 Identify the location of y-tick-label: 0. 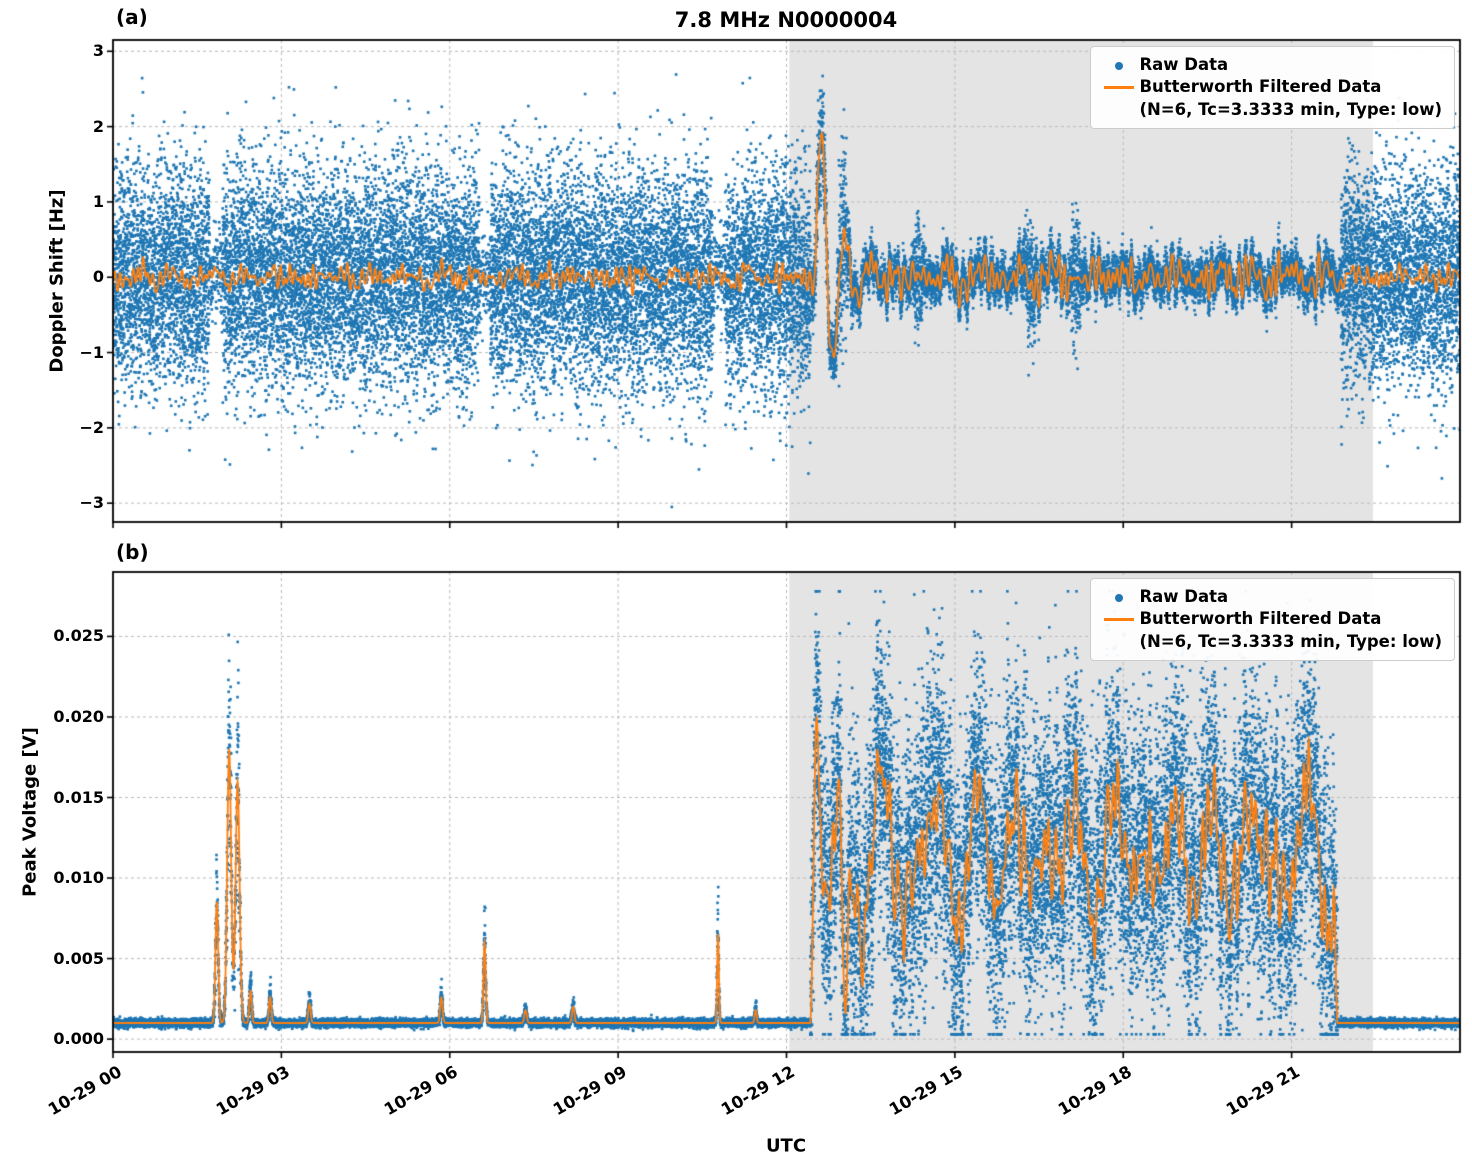
(98, 277).